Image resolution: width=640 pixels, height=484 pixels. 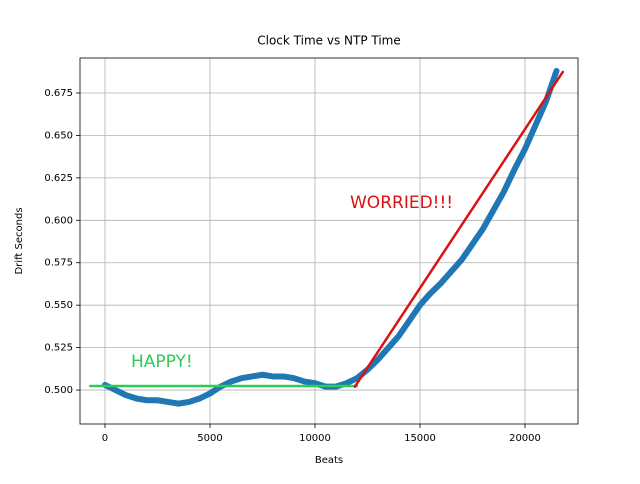 What do you see at coordinates (58, 305) in the screenshot?
I see `y-tick-label: 0.550` at bounding box center [58, 305].